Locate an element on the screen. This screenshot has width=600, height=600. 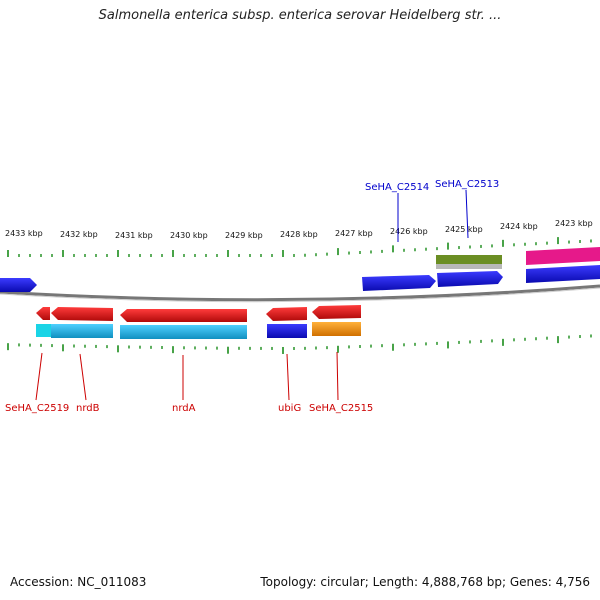
scale-label: 2423 kbp is located at coordinates (574, 223).